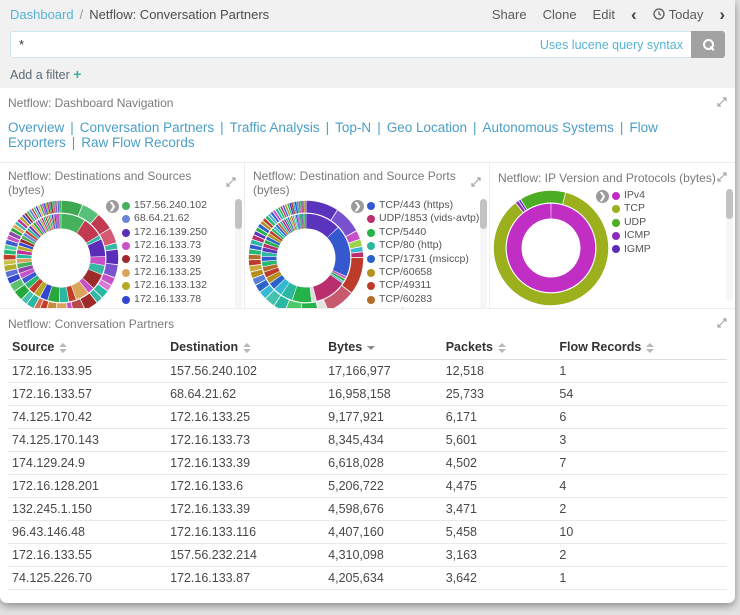  I want to click on nav-link-geo-location: Geo Location, so click(427, 127).